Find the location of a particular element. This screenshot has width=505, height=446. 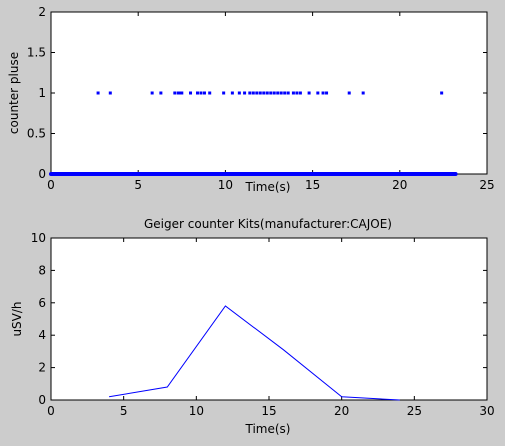

dose-xtick-label: 10 is located at coordinates (196, 411).